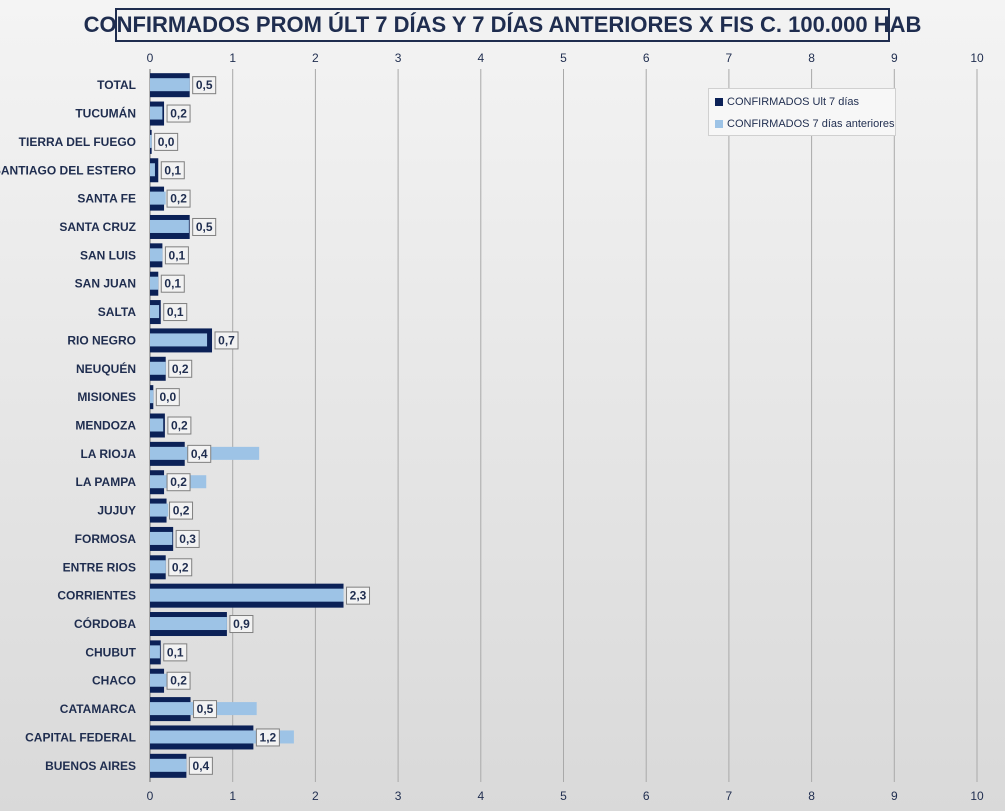 This screenshot has width=1005, height=811. I want to click on data-label: 0,3, so click(187, 539).